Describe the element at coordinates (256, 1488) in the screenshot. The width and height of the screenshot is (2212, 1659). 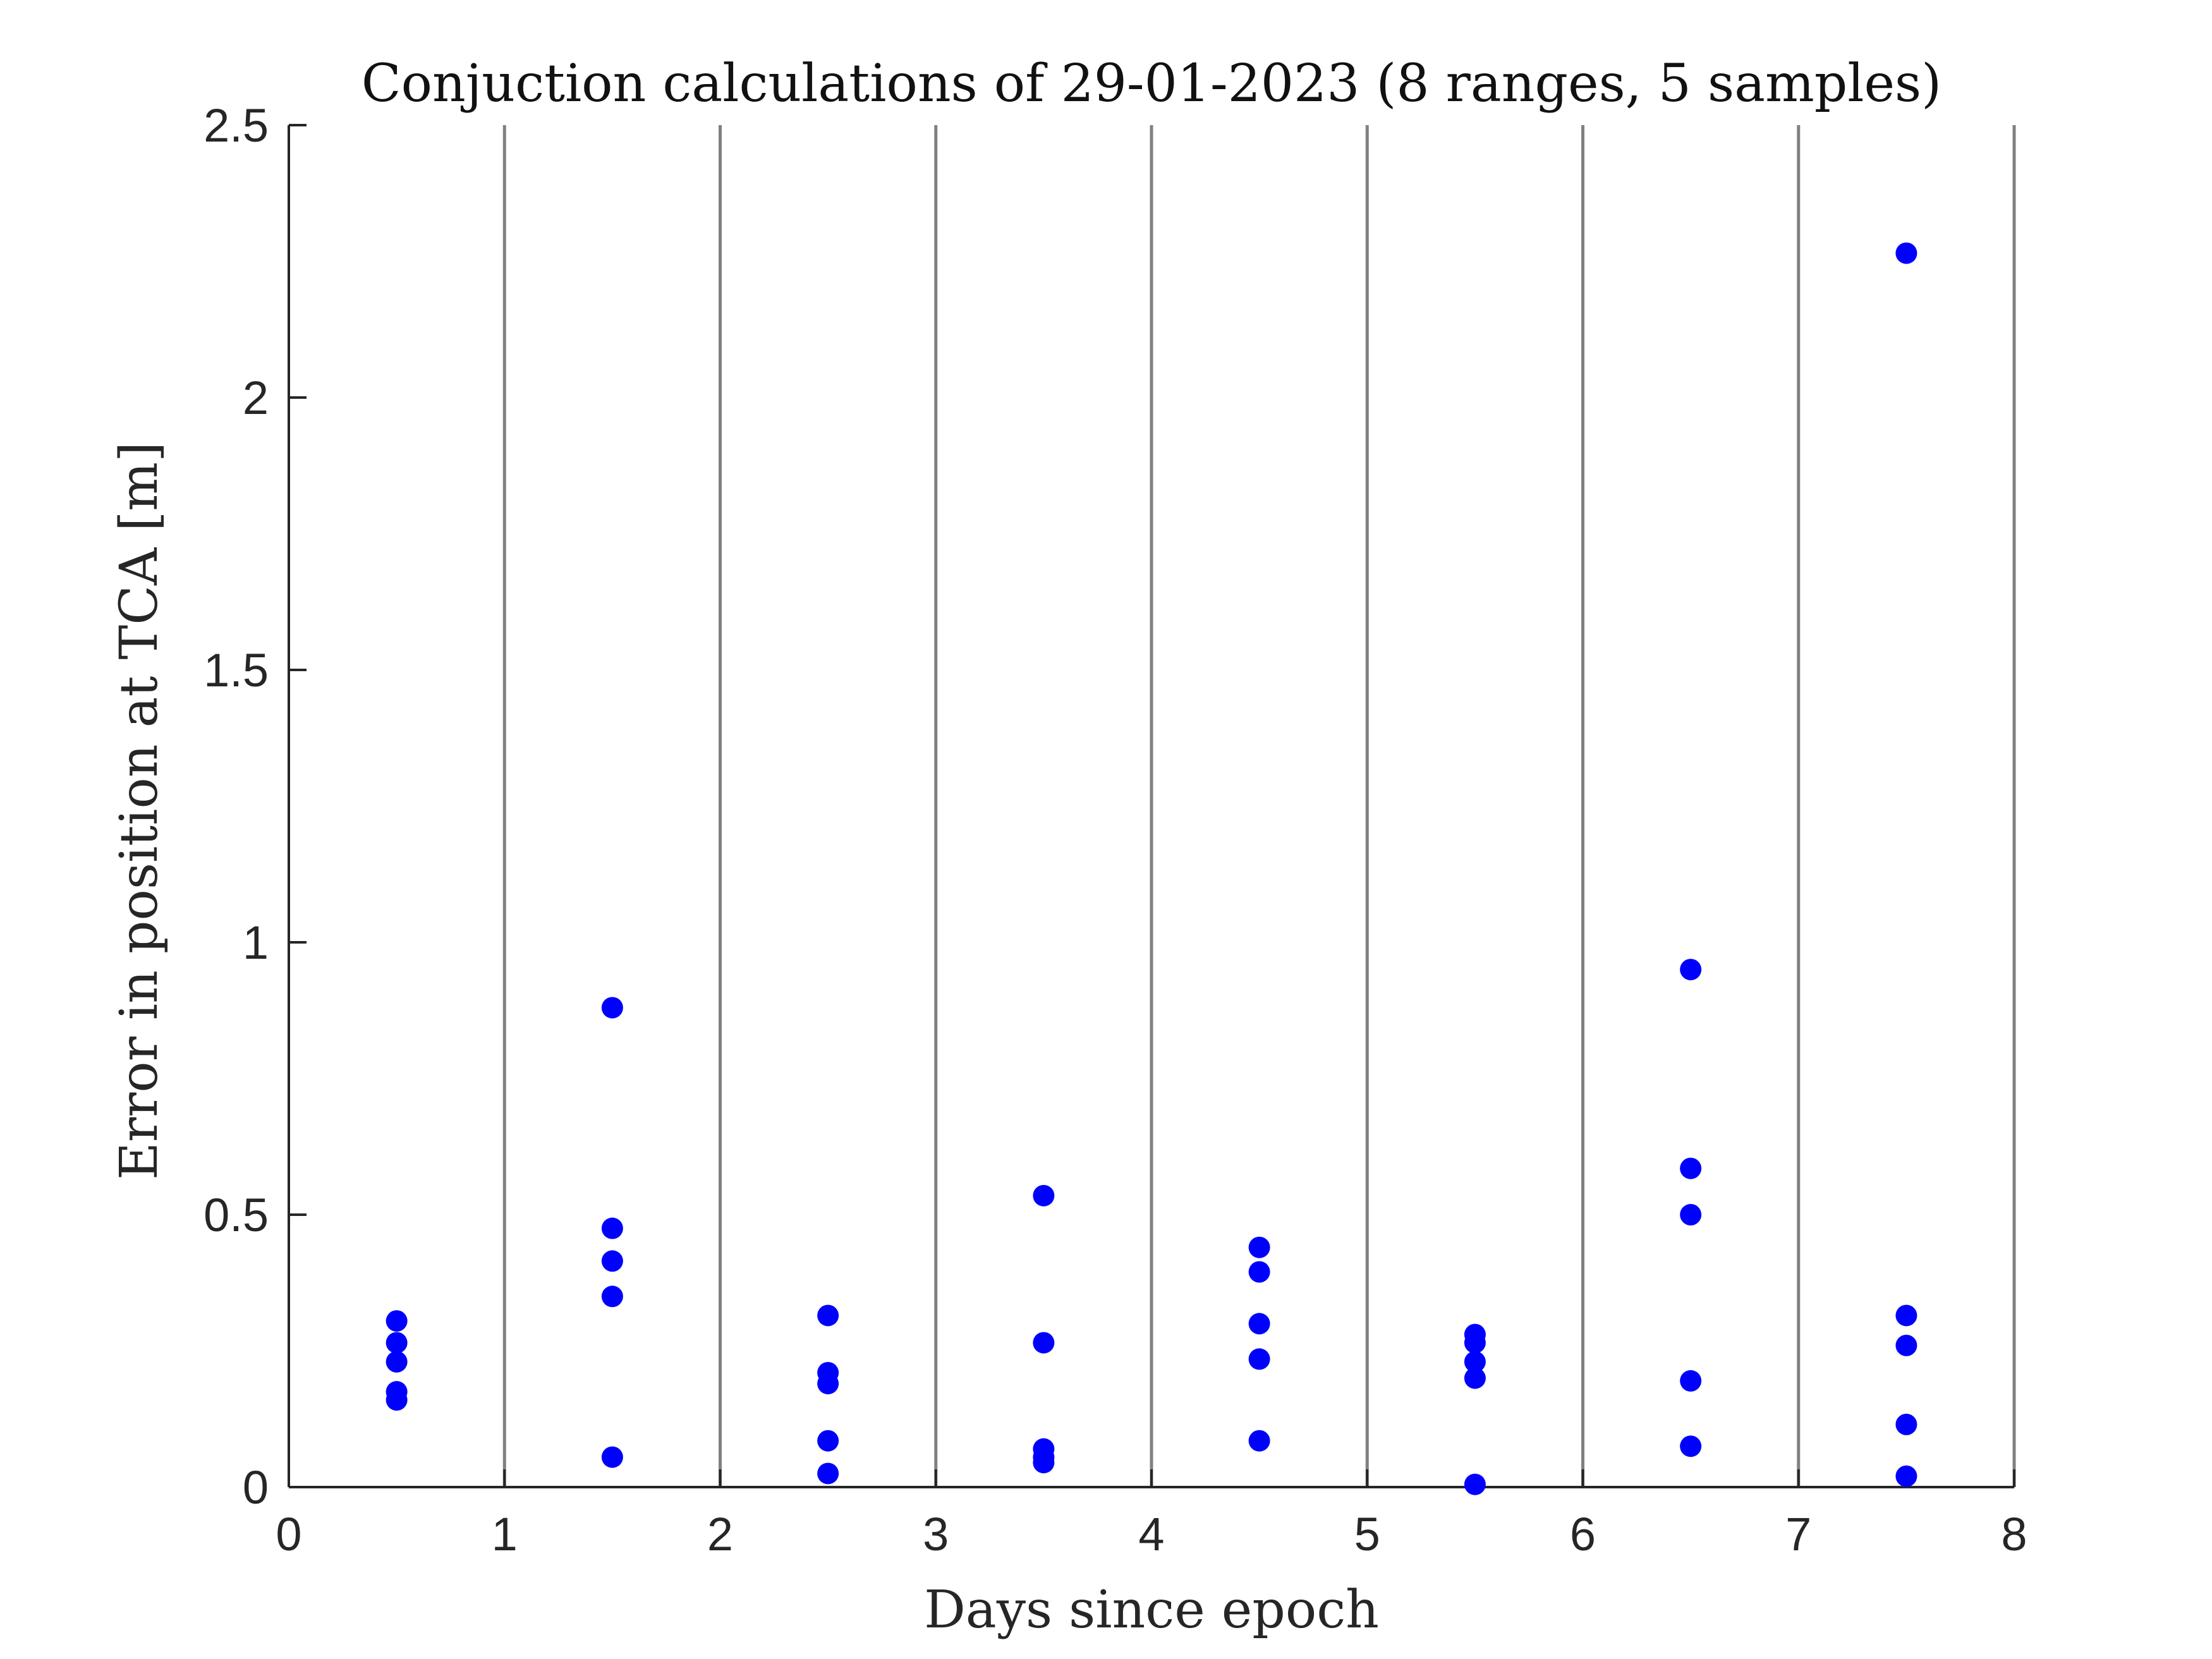
I see `y-tick-label-0: 0` at that location.